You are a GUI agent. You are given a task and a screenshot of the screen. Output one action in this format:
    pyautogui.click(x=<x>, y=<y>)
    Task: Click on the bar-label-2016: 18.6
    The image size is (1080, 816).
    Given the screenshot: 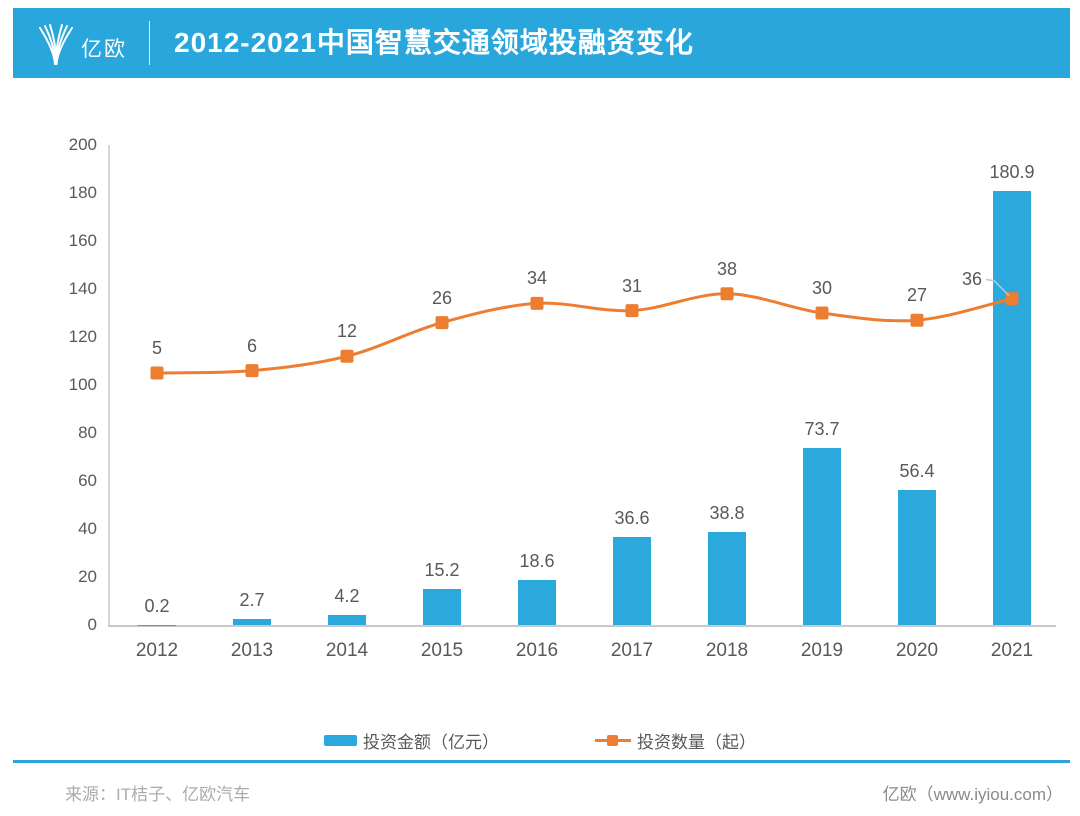 What is the action you would take?
    pyautogui.click(x=537, y=561)
    